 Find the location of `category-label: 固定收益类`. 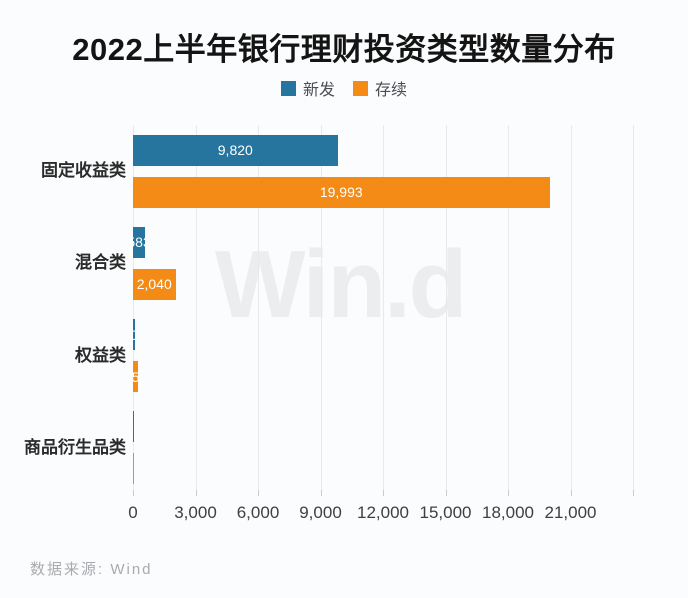

category-label: 固定收益类 is located at coordinates (83, 170).